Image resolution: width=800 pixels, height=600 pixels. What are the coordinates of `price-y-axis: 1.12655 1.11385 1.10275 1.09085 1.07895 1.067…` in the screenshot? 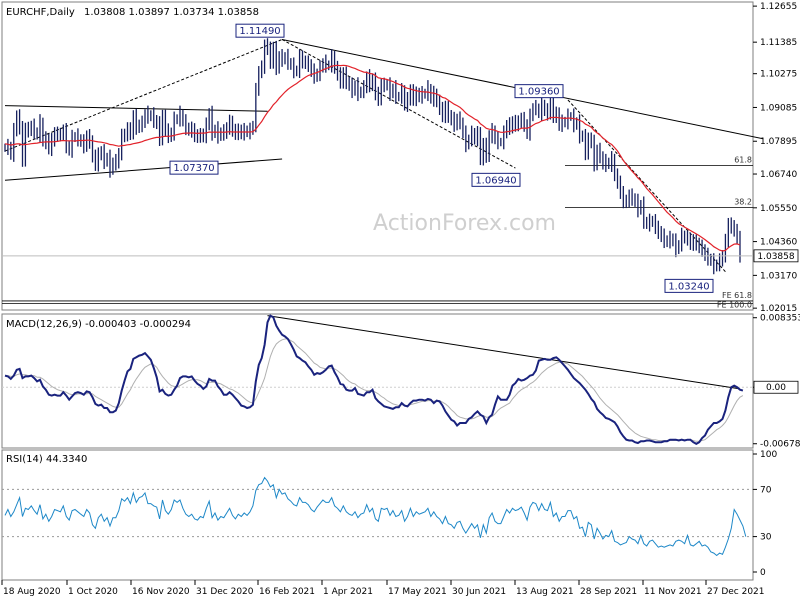 It's located at (775, 158).